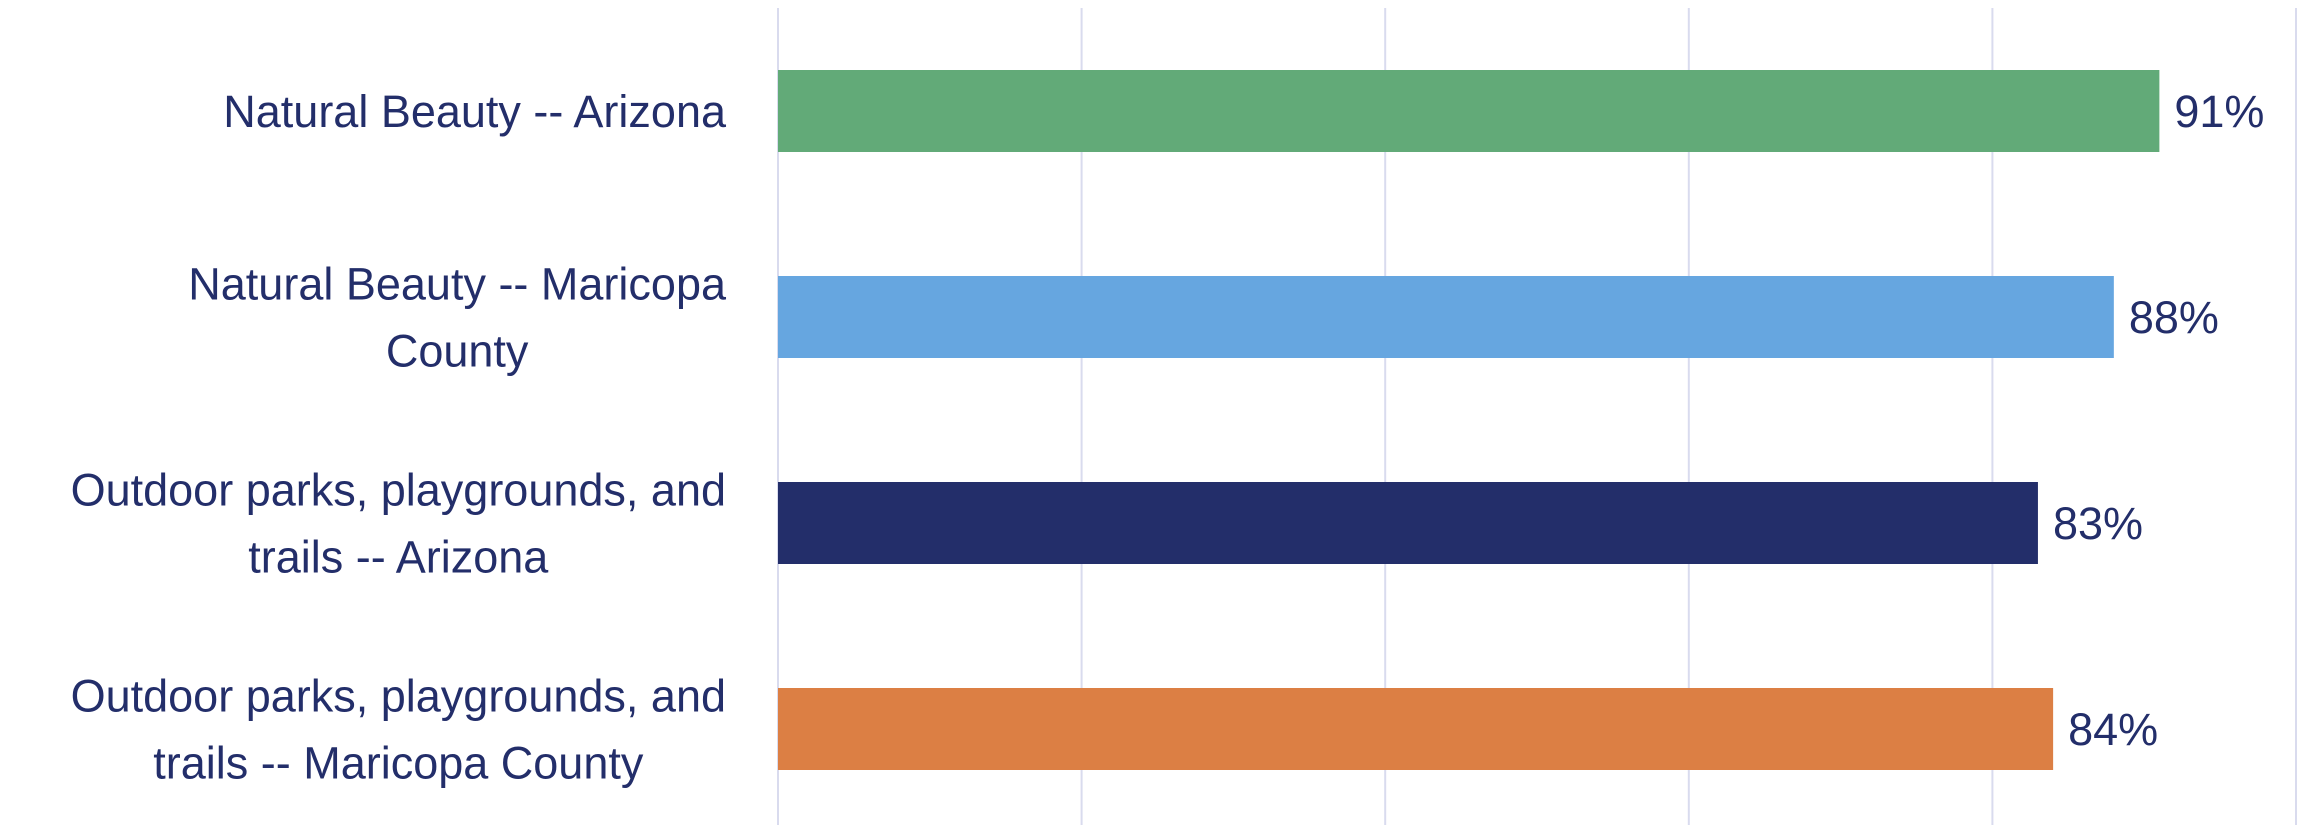 This screenshot has height=830, width=2303. I want to click on category-label-line: trails -- Arizona, so click(398, 556).